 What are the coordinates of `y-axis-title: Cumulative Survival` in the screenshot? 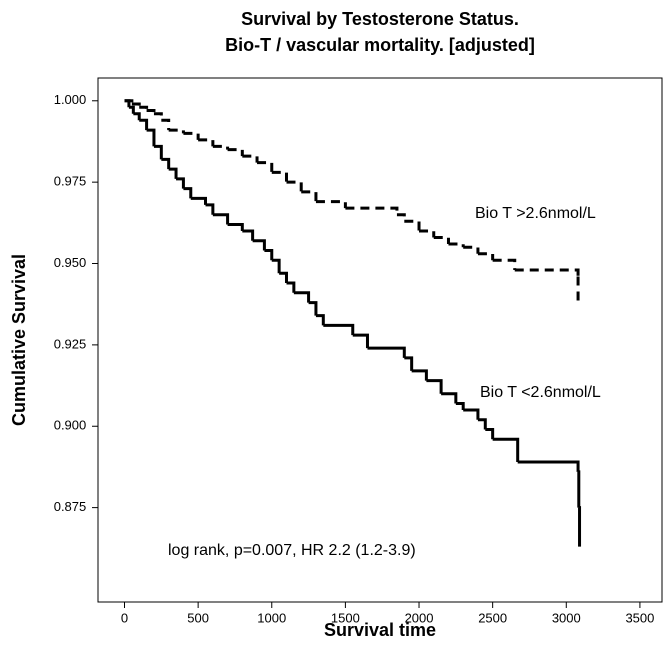 It's located at (19, 340).